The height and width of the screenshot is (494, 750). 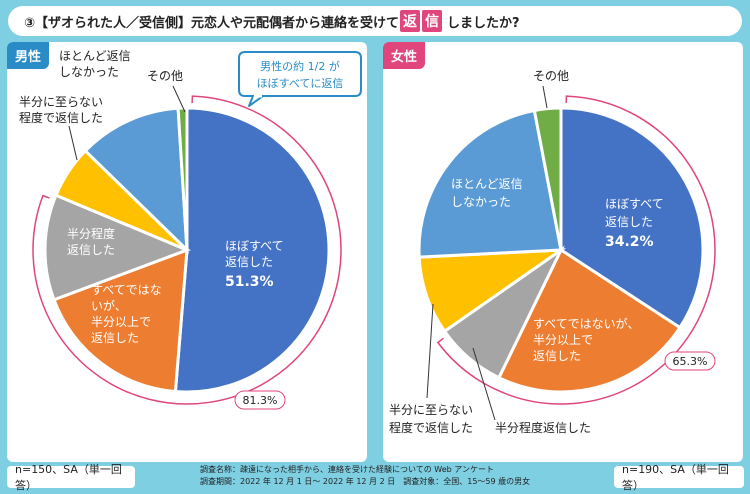 What do you see at coordinates (543, 427) in the screenshot?
I see `female-label-hanbun: 半分程度返信した` at bounding box center [543, 427].